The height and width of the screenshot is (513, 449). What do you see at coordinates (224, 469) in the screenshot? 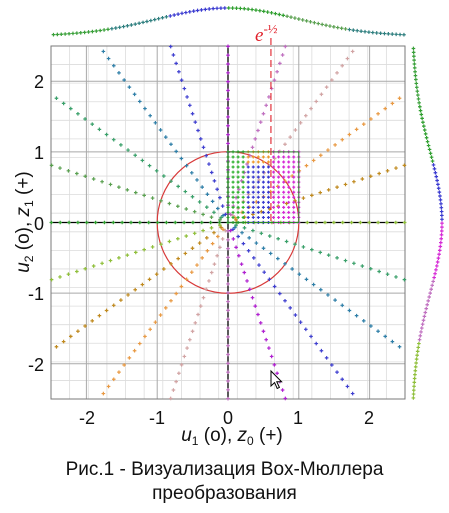
I see `caption-line-1: Рис.1 - Визуализация Box-Мюллера` at bounding box center [224, 469].